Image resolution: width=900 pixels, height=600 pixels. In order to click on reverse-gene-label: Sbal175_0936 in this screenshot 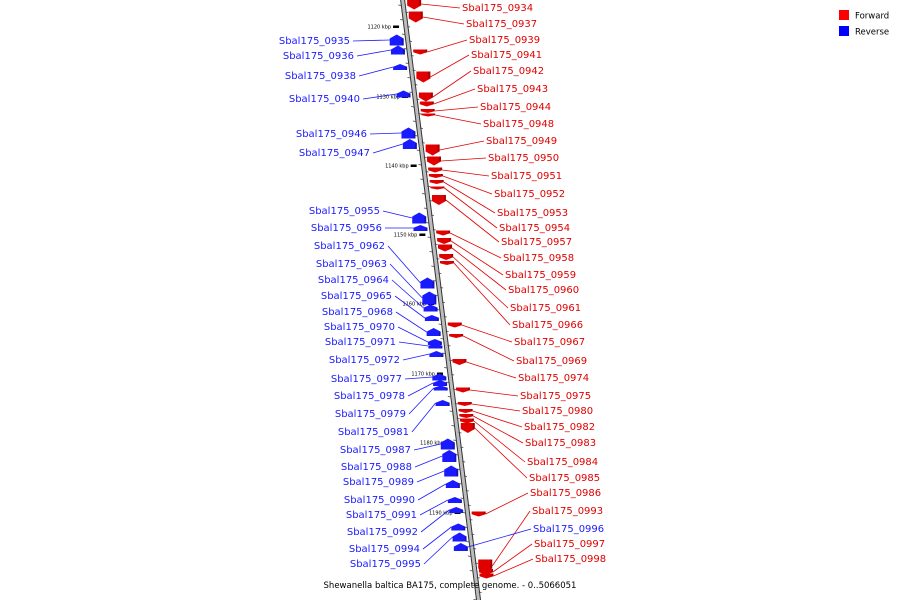, I will do `click(318, 56)`.